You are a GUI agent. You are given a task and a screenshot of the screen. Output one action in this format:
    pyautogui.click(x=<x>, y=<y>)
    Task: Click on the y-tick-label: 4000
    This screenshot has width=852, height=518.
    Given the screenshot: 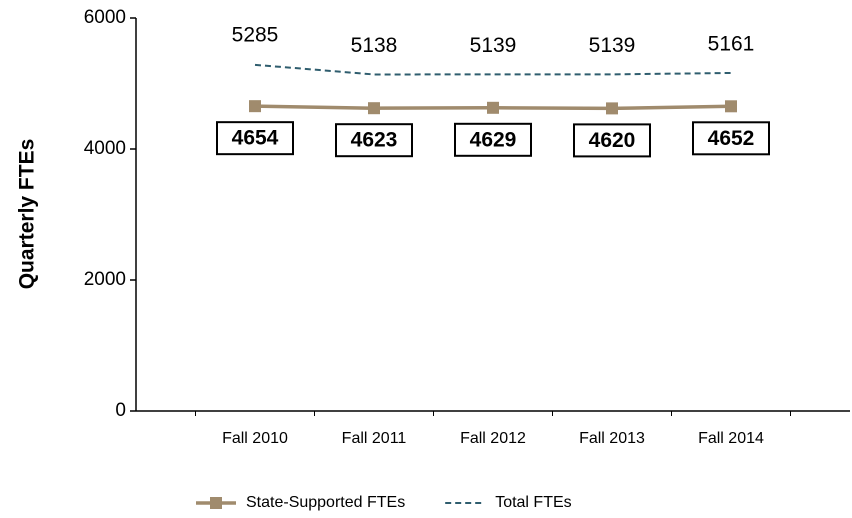 What is the action you would take?
    pyautogui.click(x=105, y=148)
    